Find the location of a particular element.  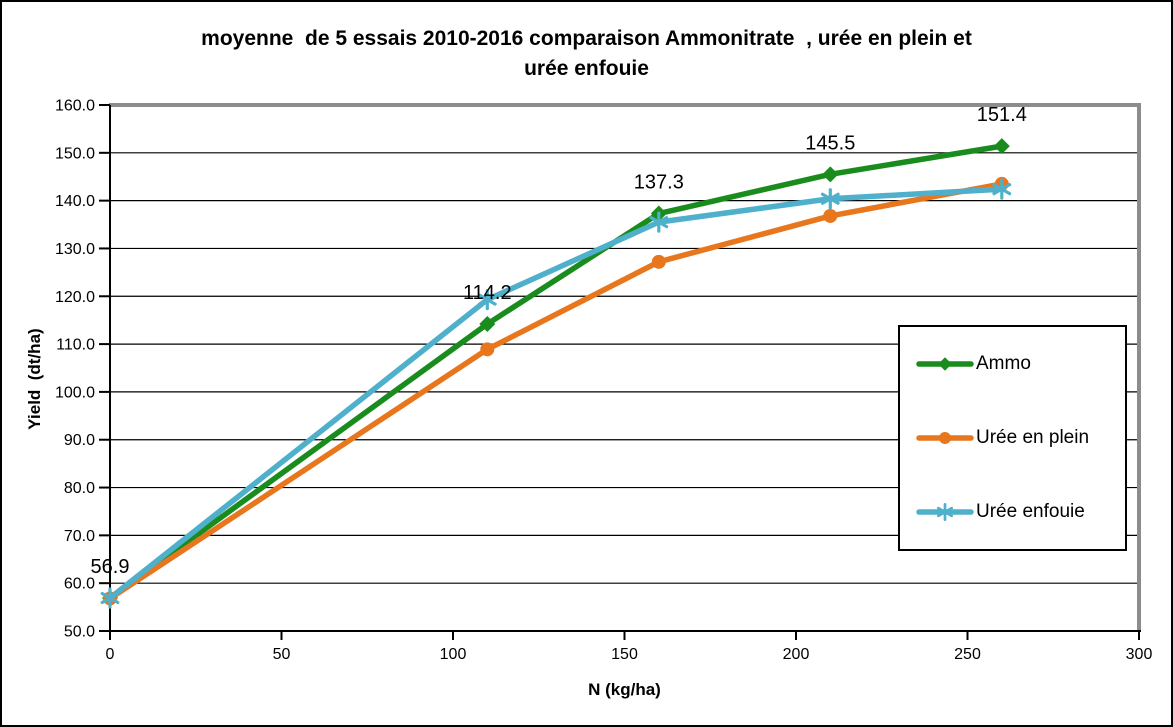

x-tick-label: 0 is located at coordinates (110, 654).